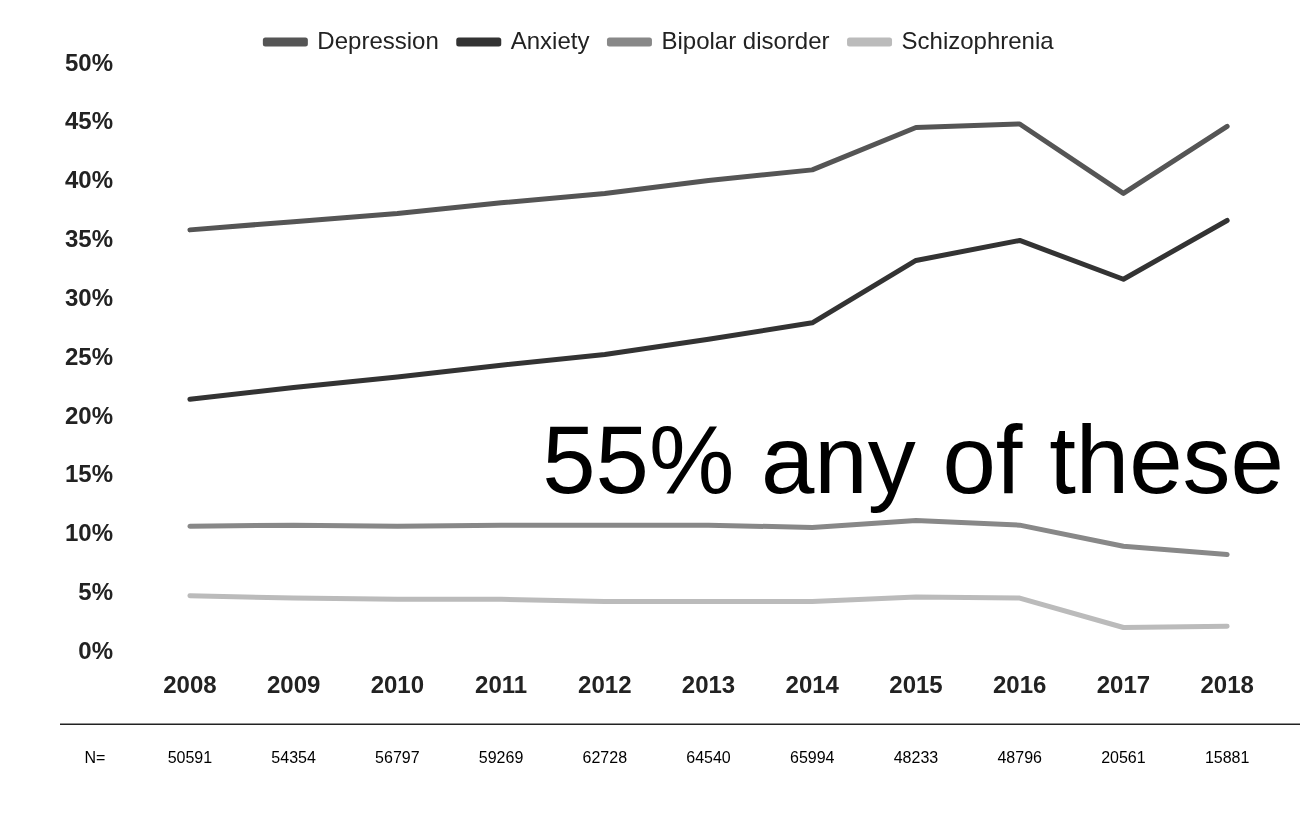 Image resolution: width=1309 pixels, height=821 pixels. Describe the element at coordinates (1123, 757) in the screenshot. I see `text: 20561` at that location.